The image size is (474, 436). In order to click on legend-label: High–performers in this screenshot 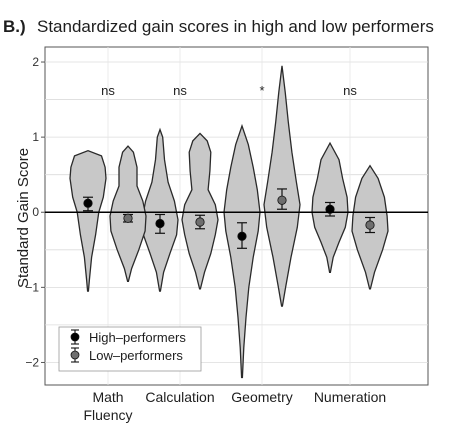, I will do `click(137, 337)`.